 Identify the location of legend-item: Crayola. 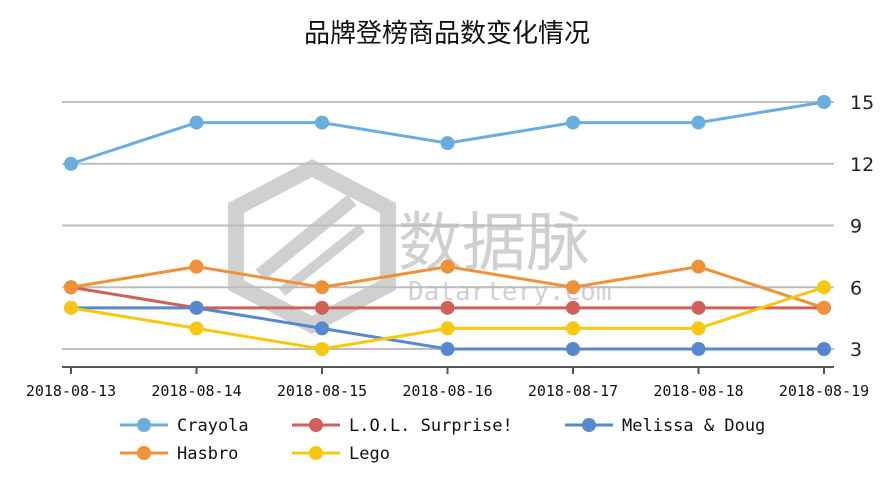
(184, 426).